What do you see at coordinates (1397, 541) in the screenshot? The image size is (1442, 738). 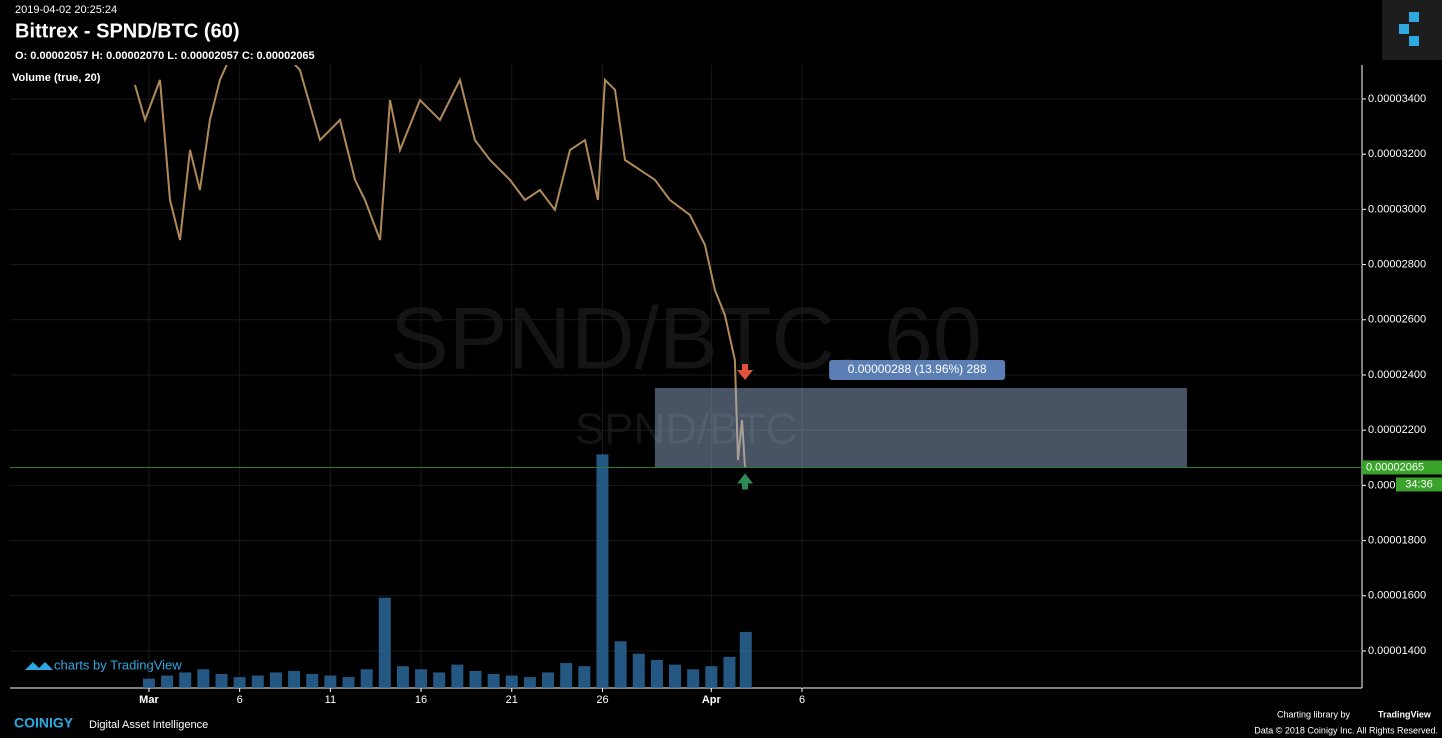 I see `y-tick-label: 0.00001800` at bounding box center [1397, 541].